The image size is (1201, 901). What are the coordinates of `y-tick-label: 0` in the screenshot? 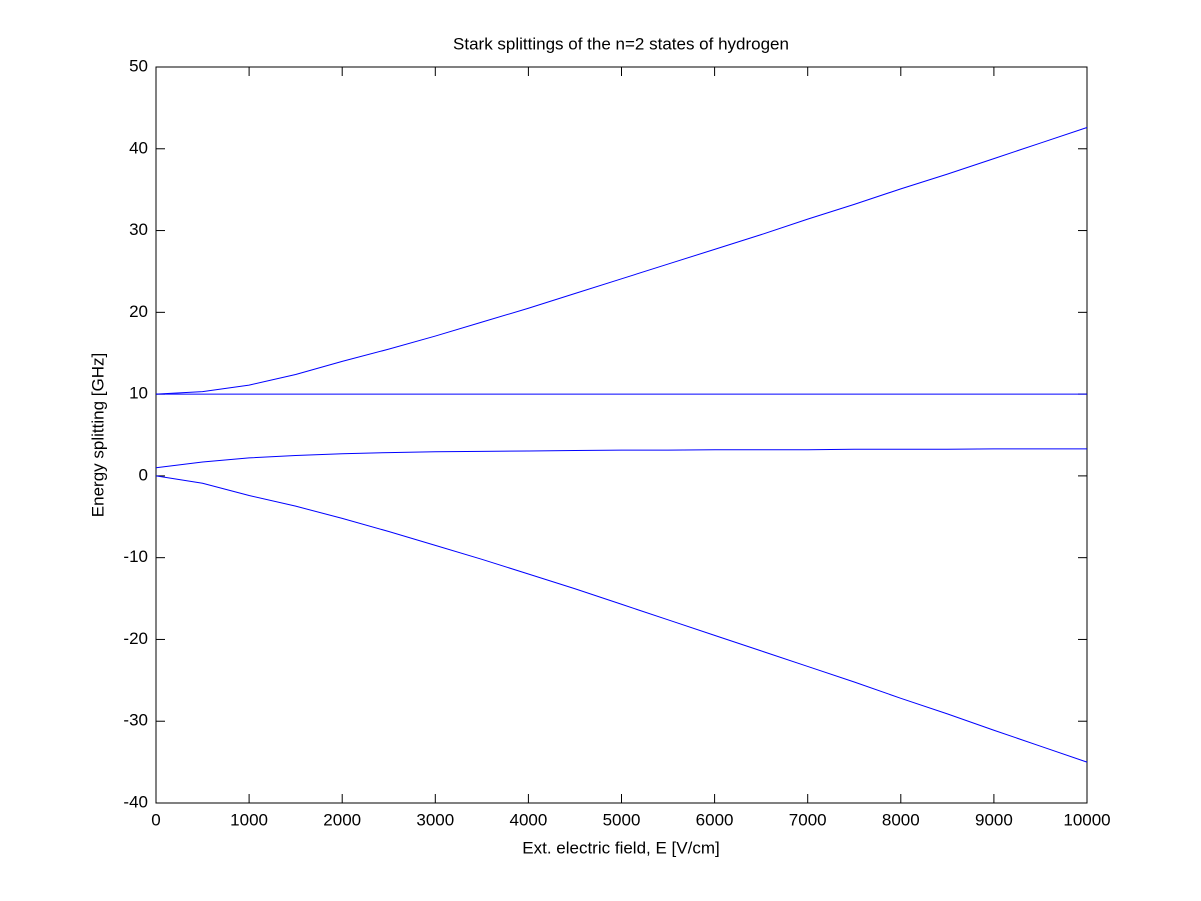 It's located at (143, 474).